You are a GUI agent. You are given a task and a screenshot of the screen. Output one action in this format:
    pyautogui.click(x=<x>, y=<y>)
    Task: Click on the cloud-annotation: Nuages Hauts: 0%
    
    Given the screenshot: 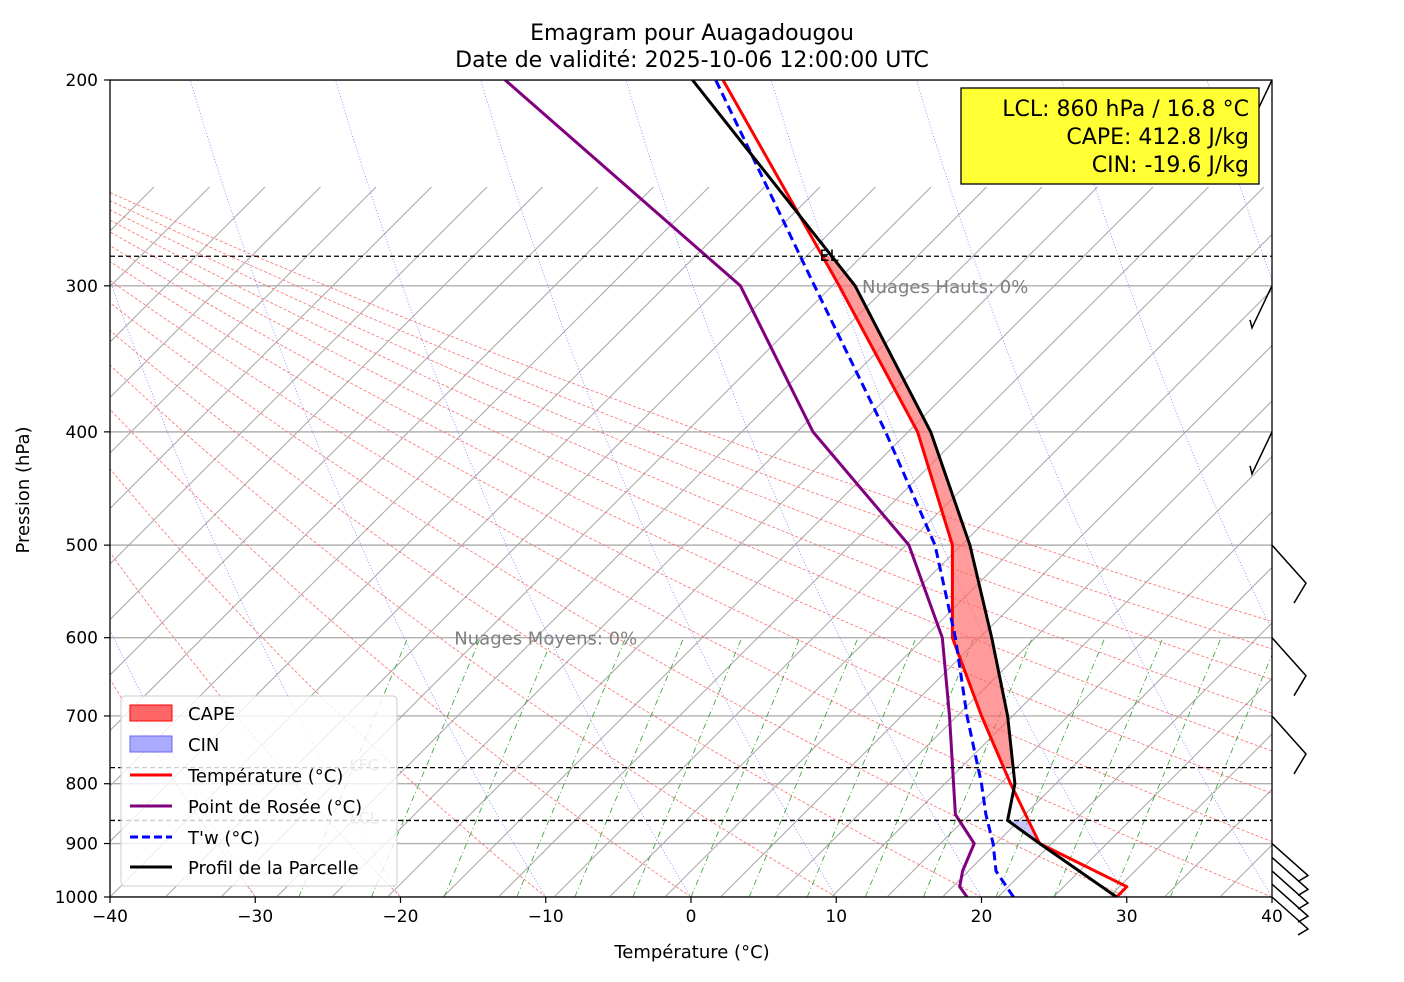 What is the action you would take?
    pyautogui.click(x=945, y=287)
    